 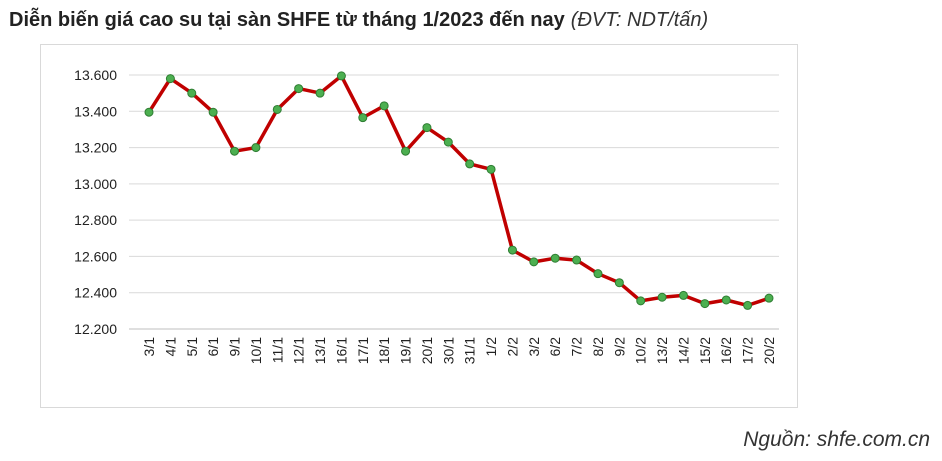 I want to click on x-tick-label: 9/1, so click(x=235, y=347).